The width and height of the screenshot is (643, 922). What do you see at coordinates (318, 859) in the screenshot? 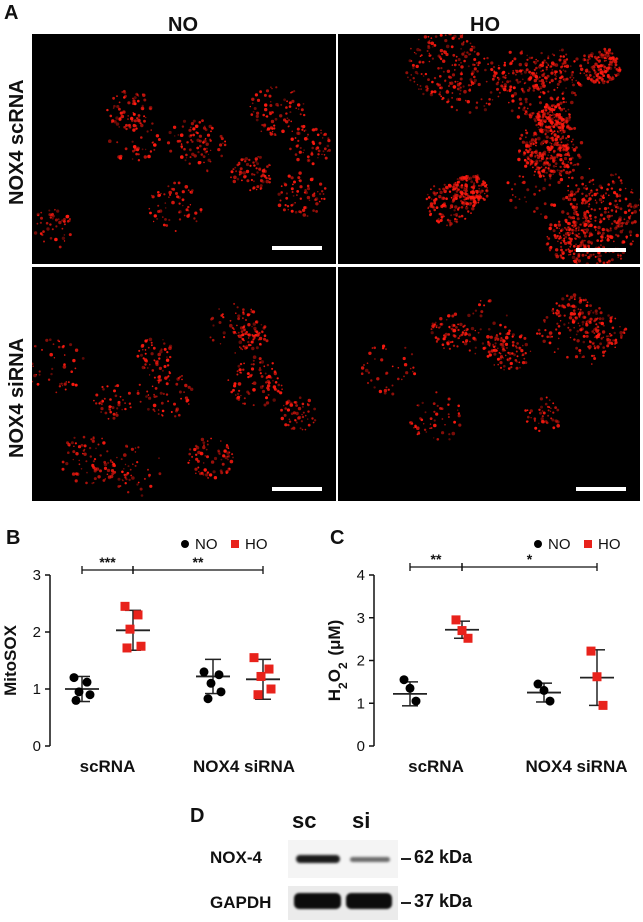
I see `band-nox4-sc` at bounding box center [318, 859].